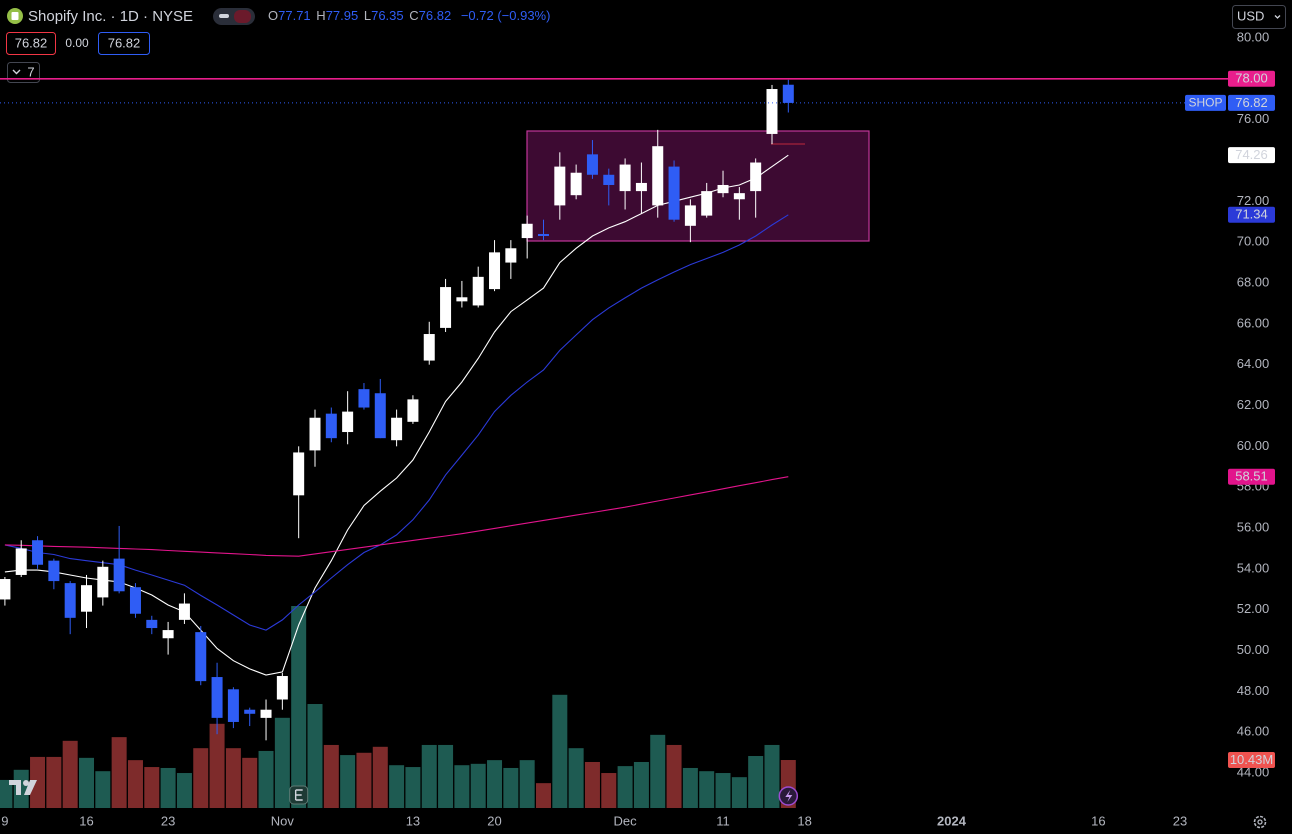  What do you see at coordinates (1253, 731) in the screenshot?
I see `y-tick-label: 46.00` at bounding box center [1253, 731].